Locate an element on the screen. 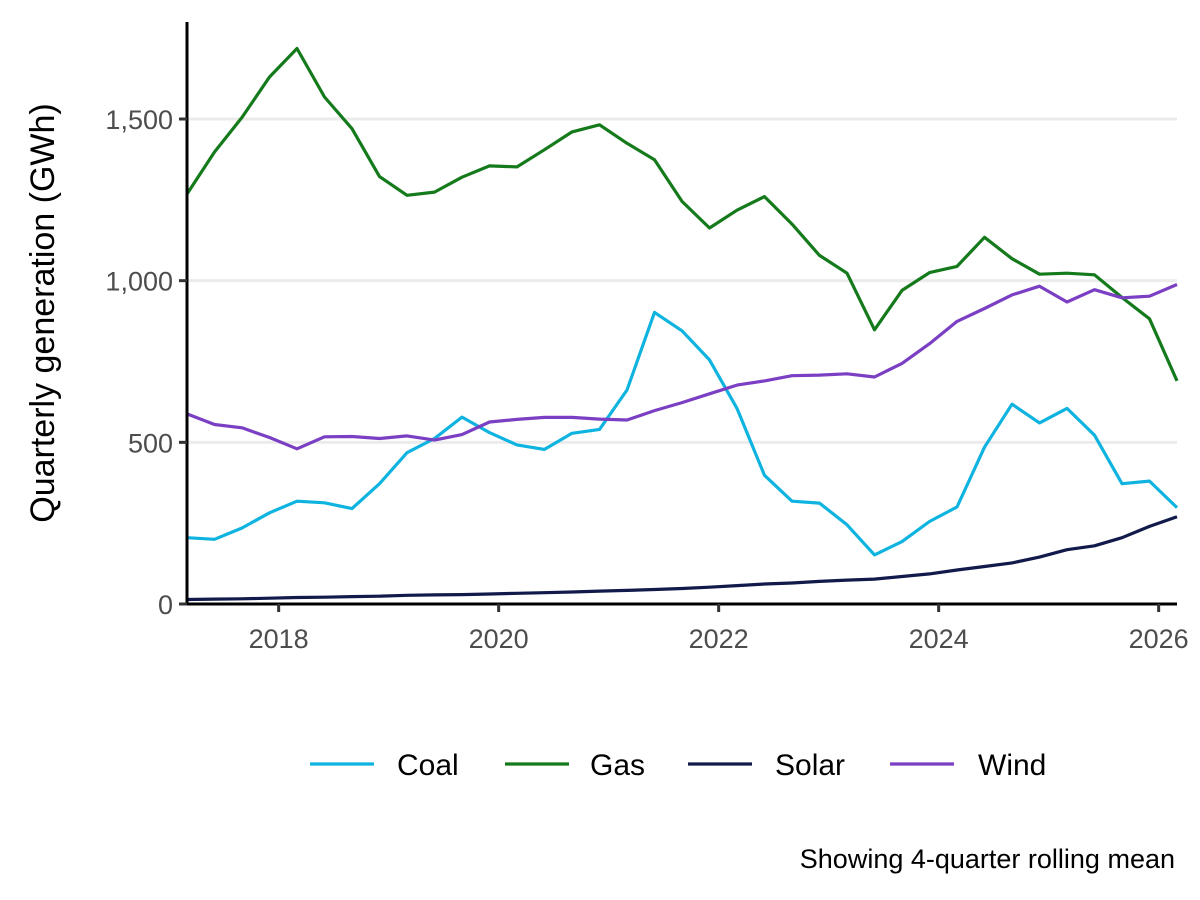 This screenshot has height=900, width=1200. legend-label-gas: Gas is located at coordinates (617, 765).